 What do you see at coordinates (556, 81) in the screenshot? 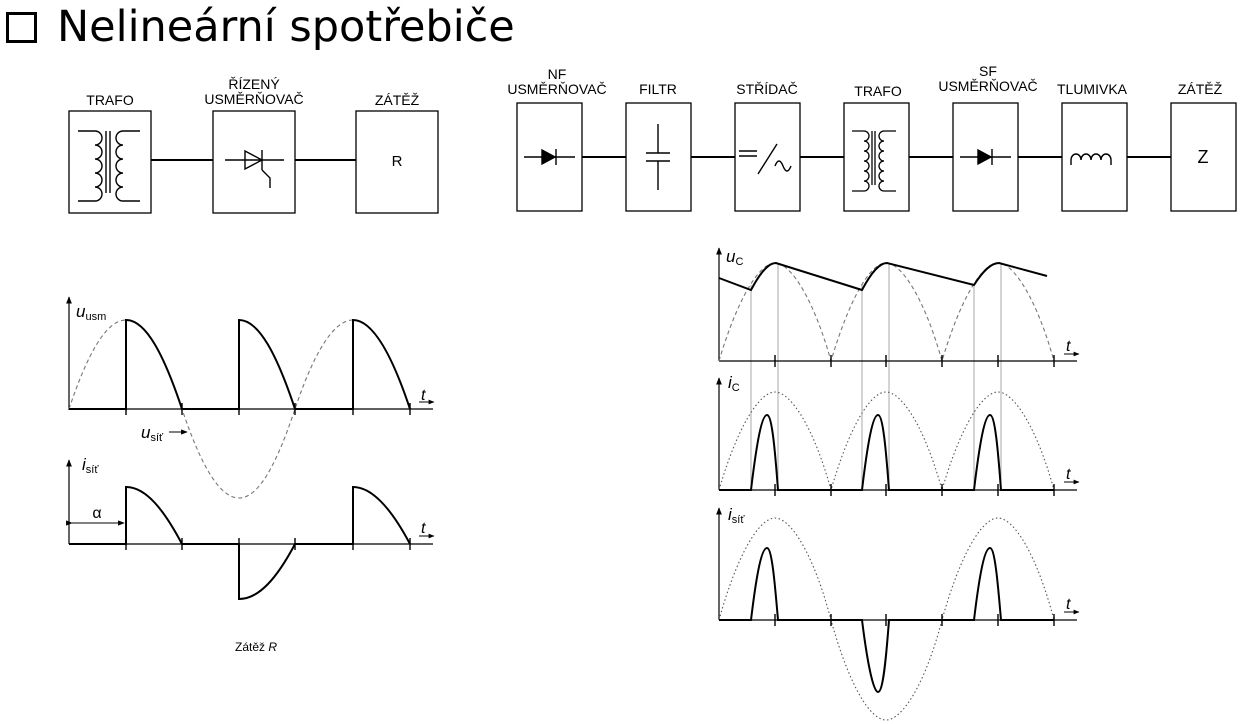
I see `right-block-label-nf-rectifier: NF USMĚRŇOVAČ` at bounding box center [556, 81].